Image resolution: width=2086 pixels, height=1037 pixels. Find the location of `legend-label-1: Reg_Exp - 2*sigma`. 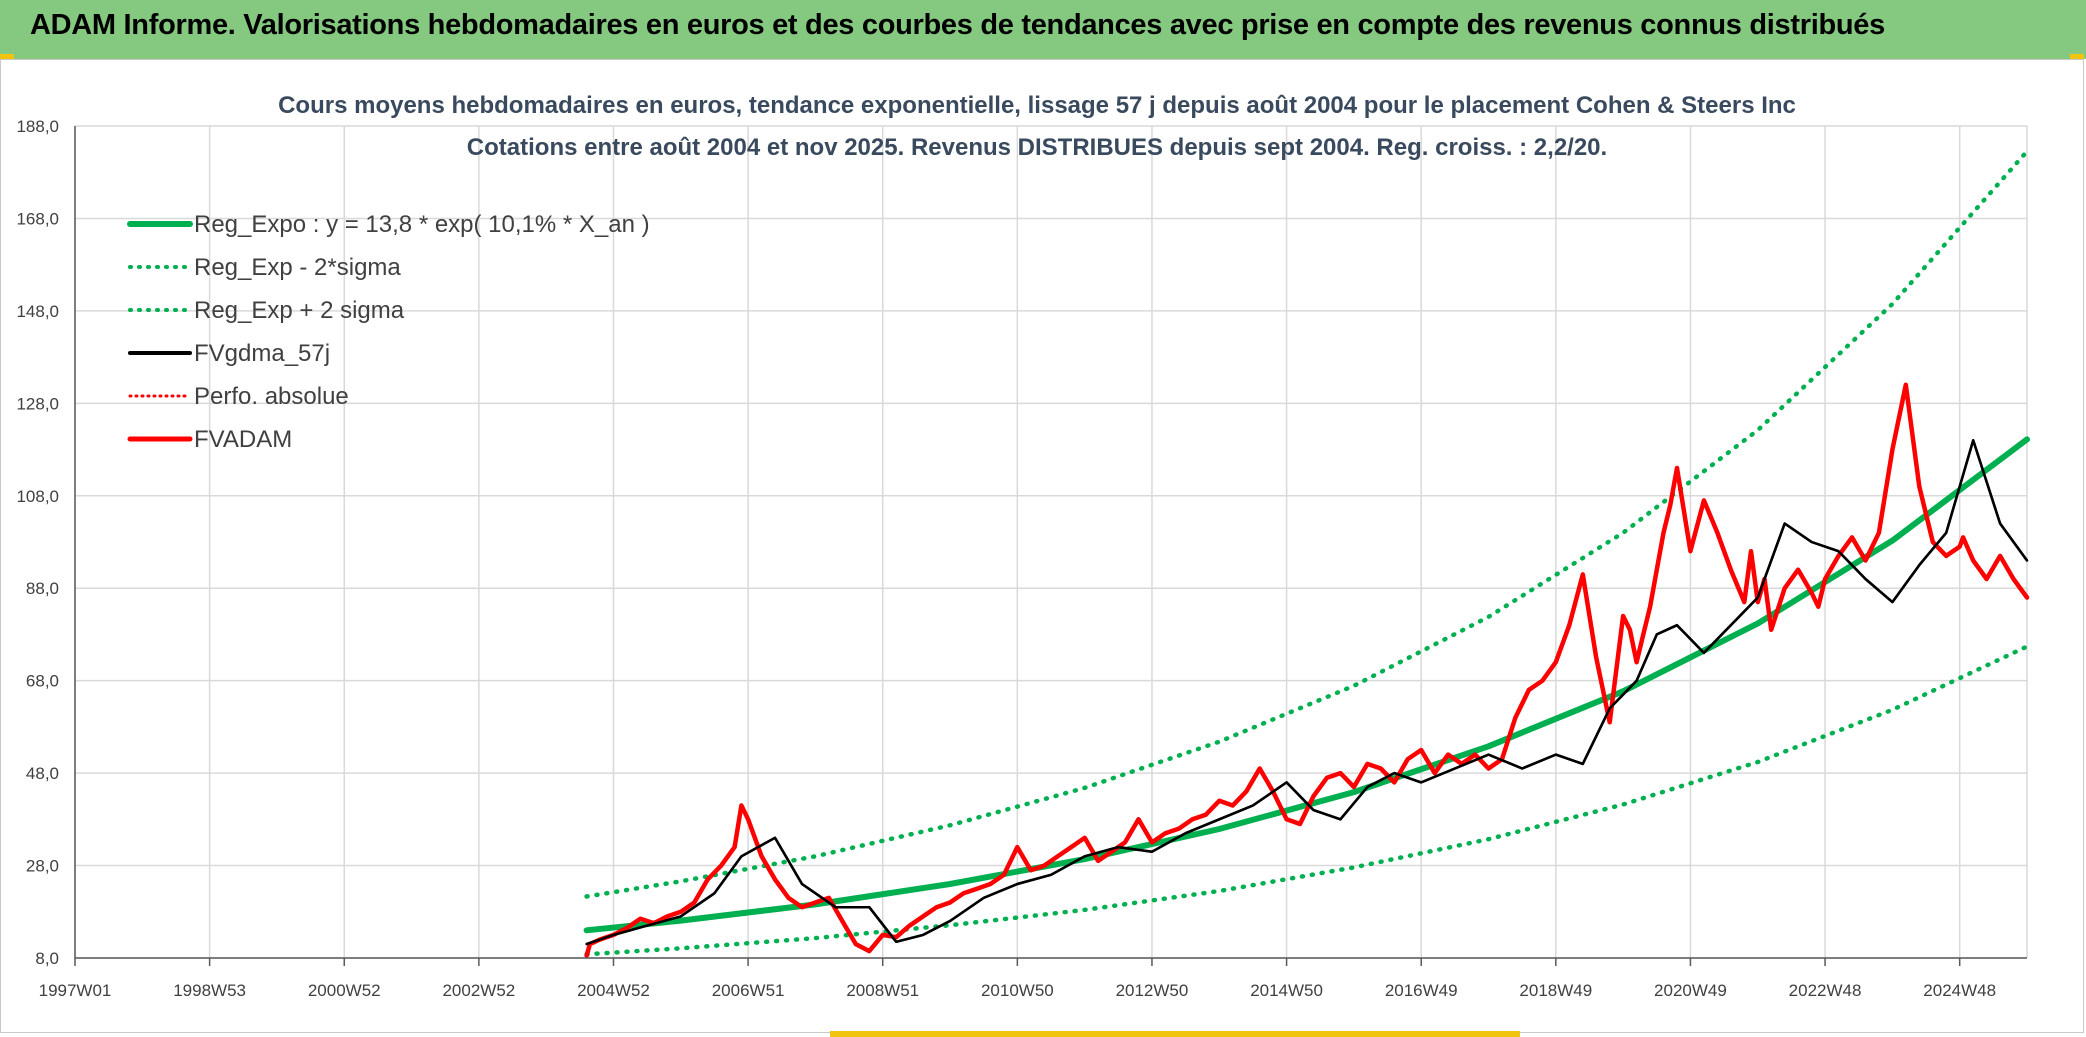

legend-label-1: Reg_Exp - 2*sigma is located at coordinates (297, 267).